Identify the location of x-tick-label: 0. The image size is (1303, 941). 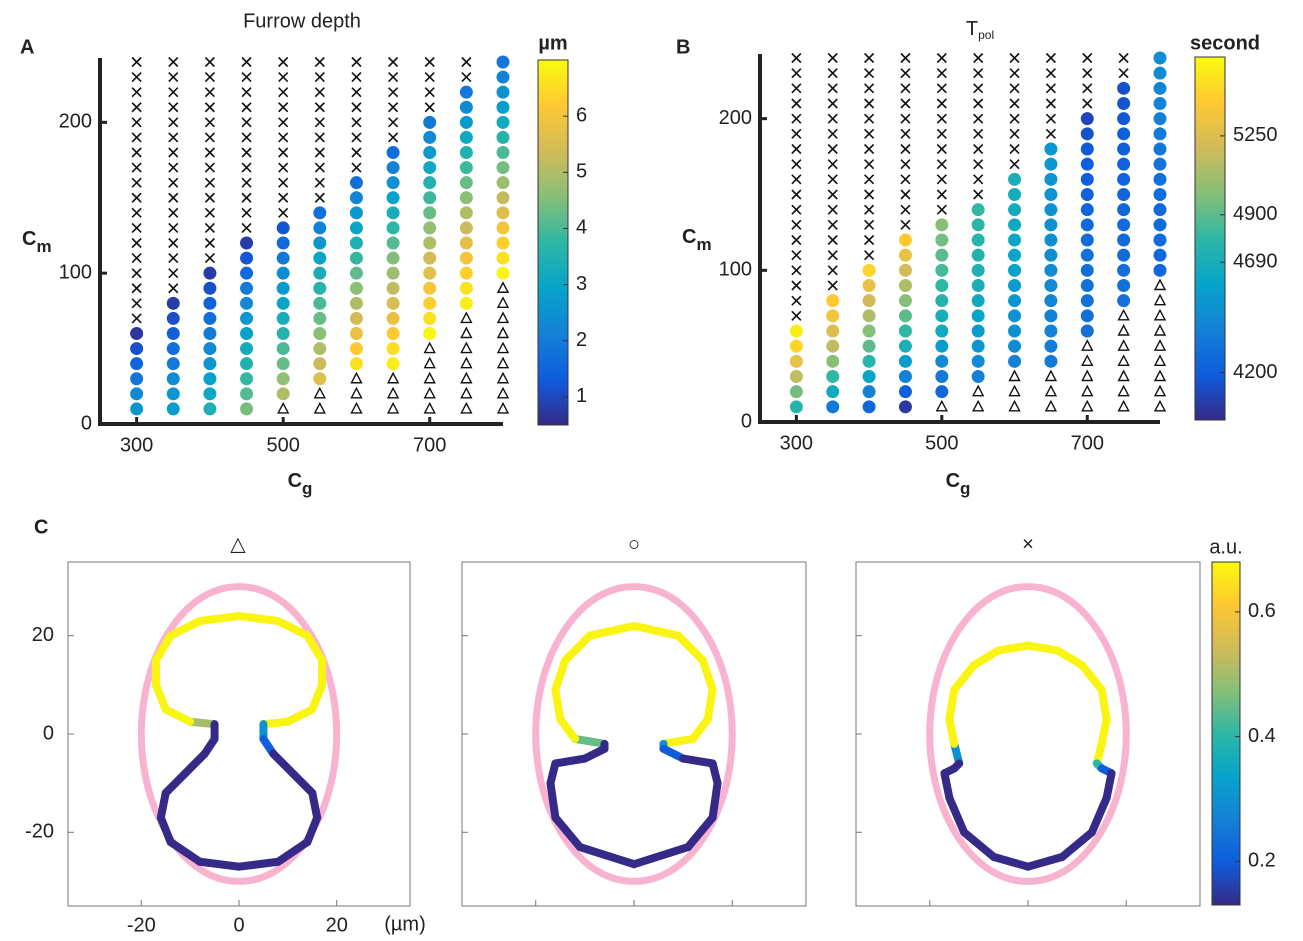
(238, 925).